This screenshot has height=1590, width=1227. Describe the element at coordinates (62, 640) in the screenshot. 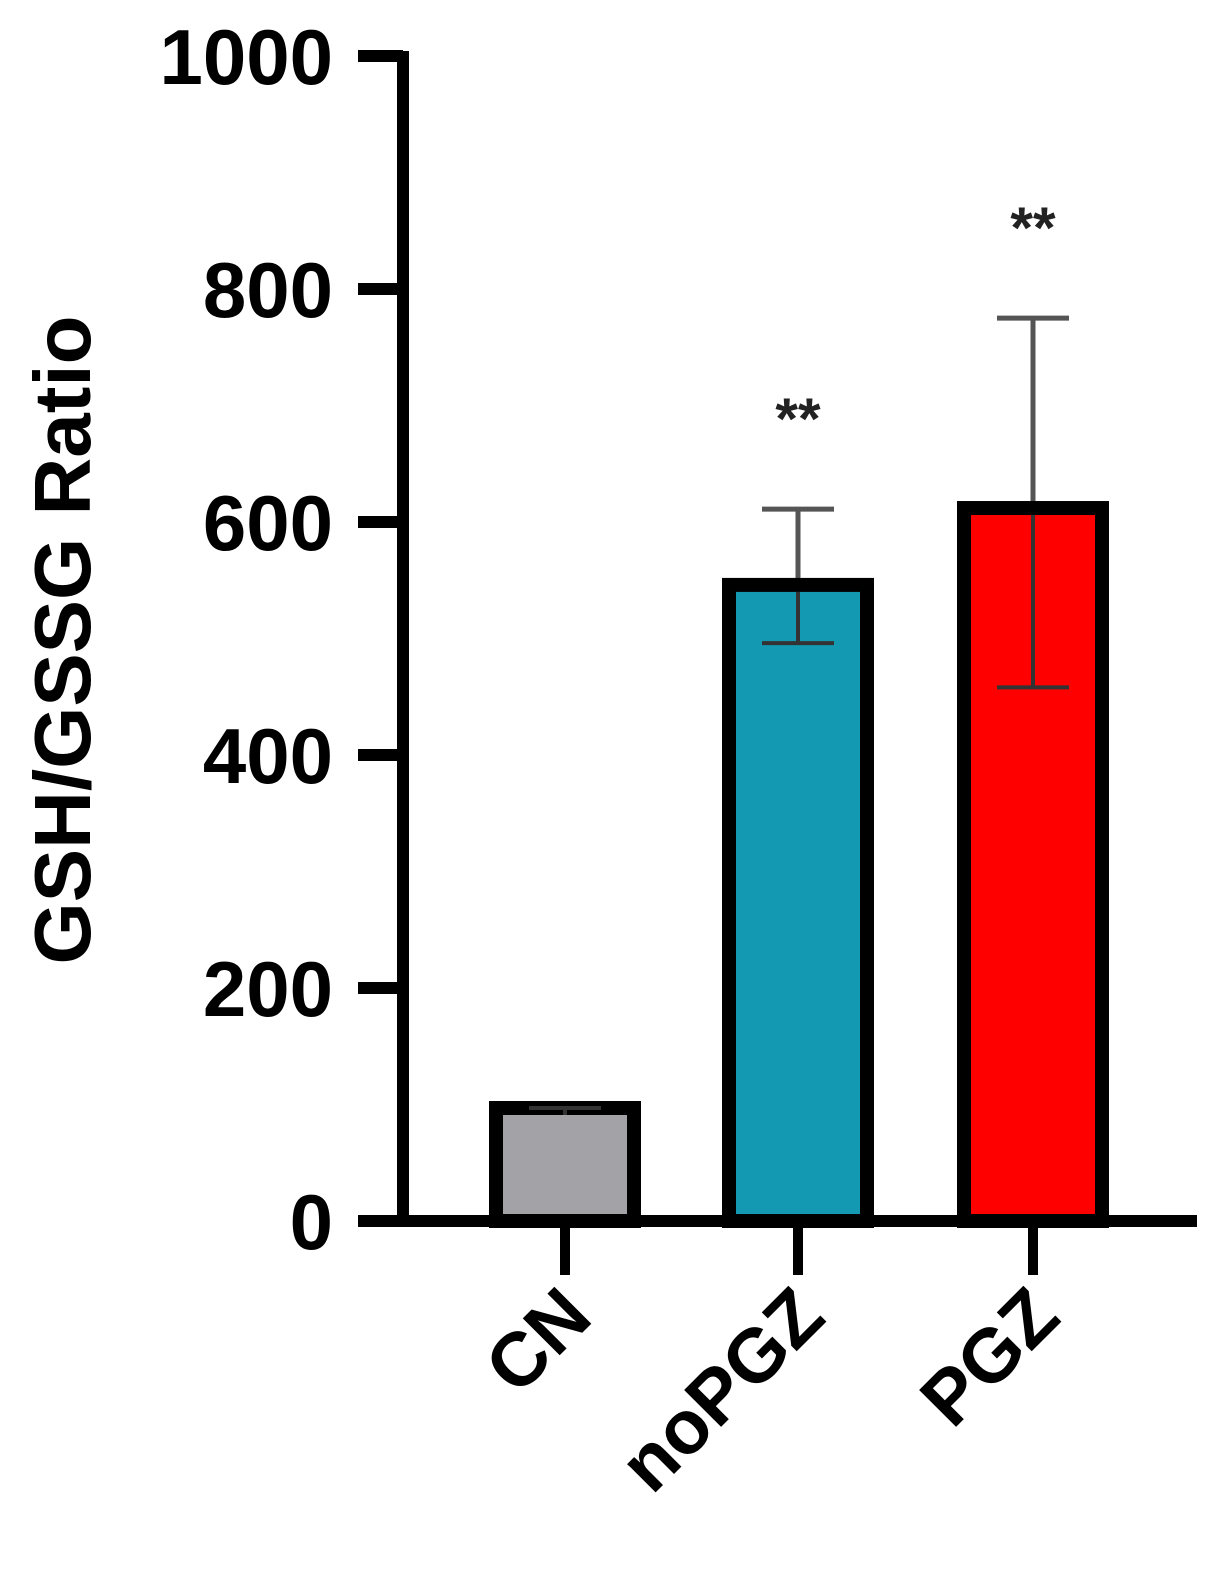

I see `y-axis-label: GSH/GSSG Ratio` at that location.